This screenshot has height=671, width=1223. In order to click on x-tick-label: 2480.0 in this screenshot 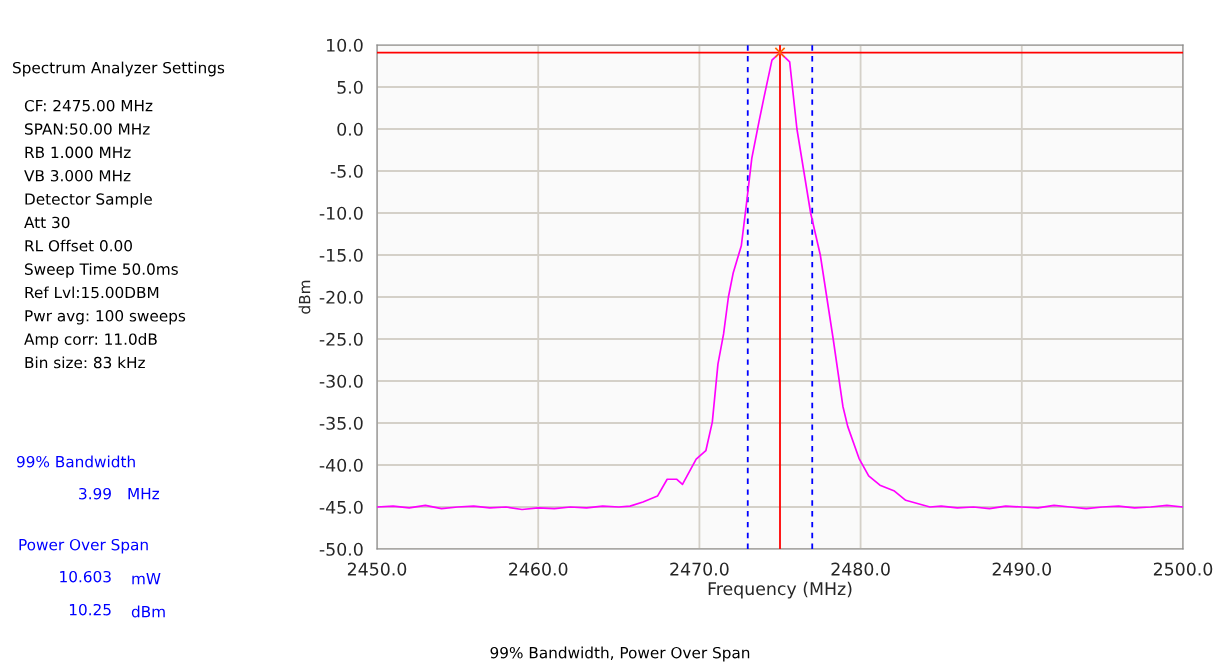, I will do `click(860, 569)`.